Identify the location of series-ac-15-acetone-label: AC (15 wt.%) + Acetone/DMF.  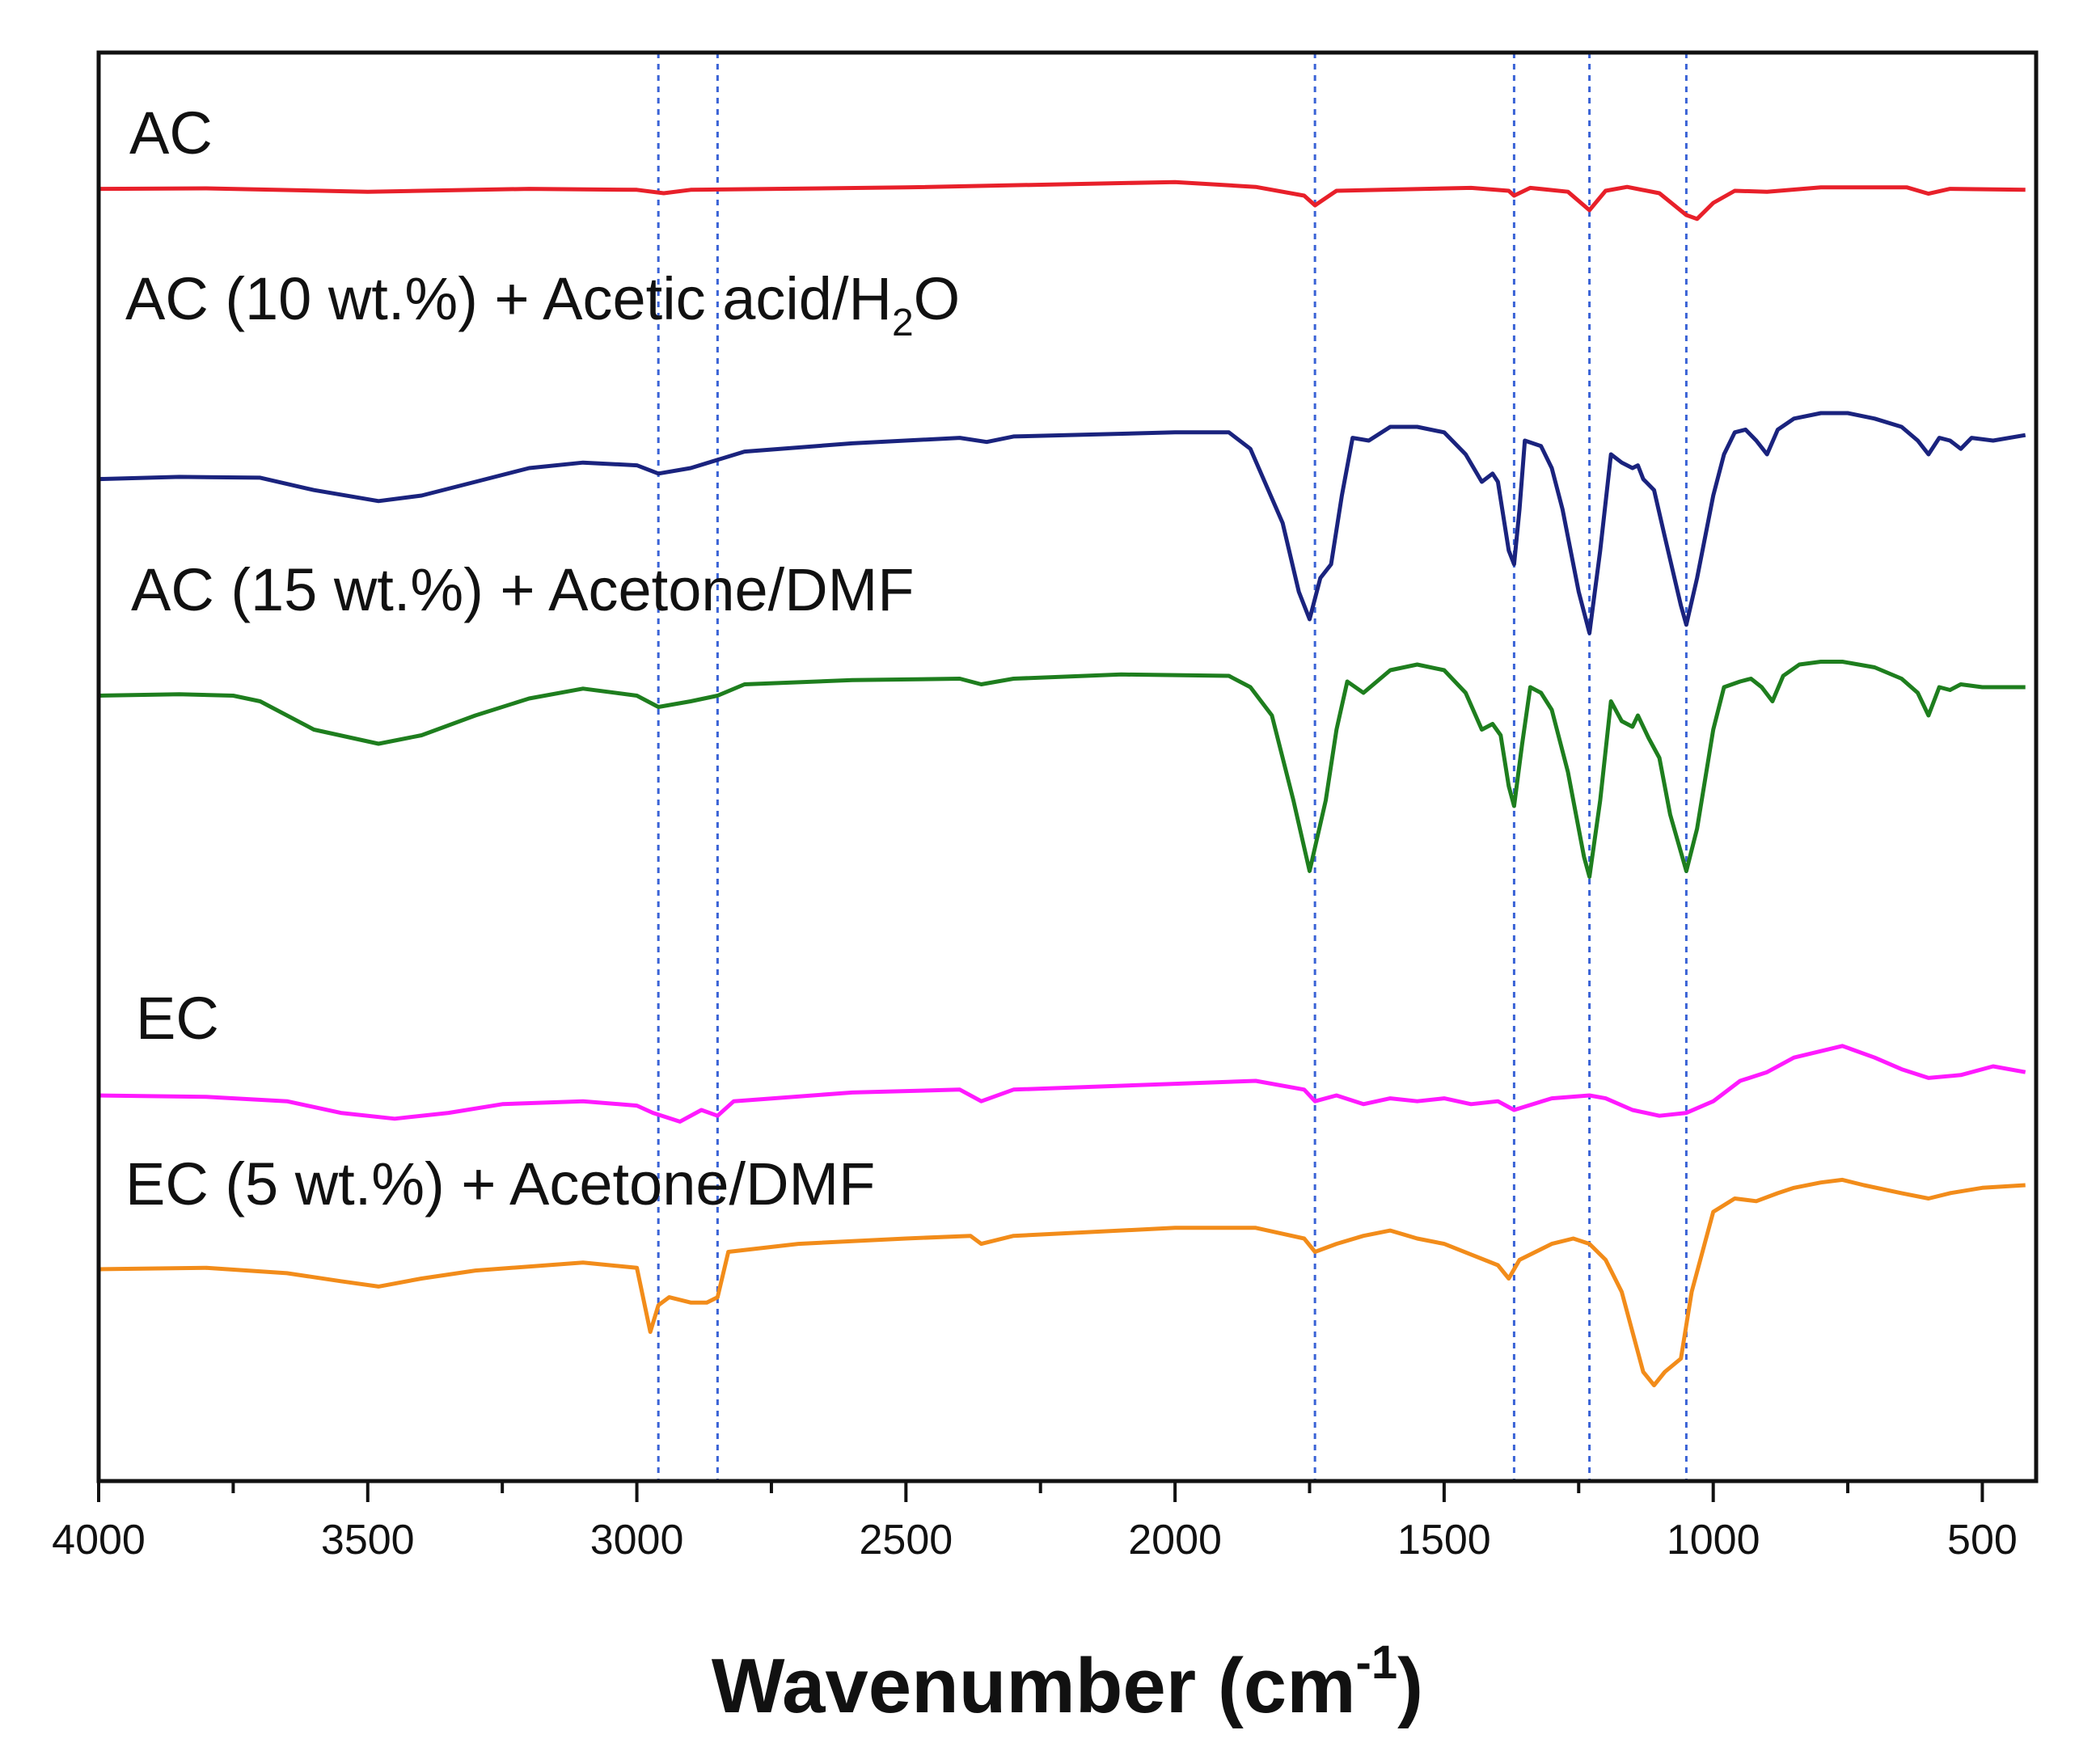
(523, 589).